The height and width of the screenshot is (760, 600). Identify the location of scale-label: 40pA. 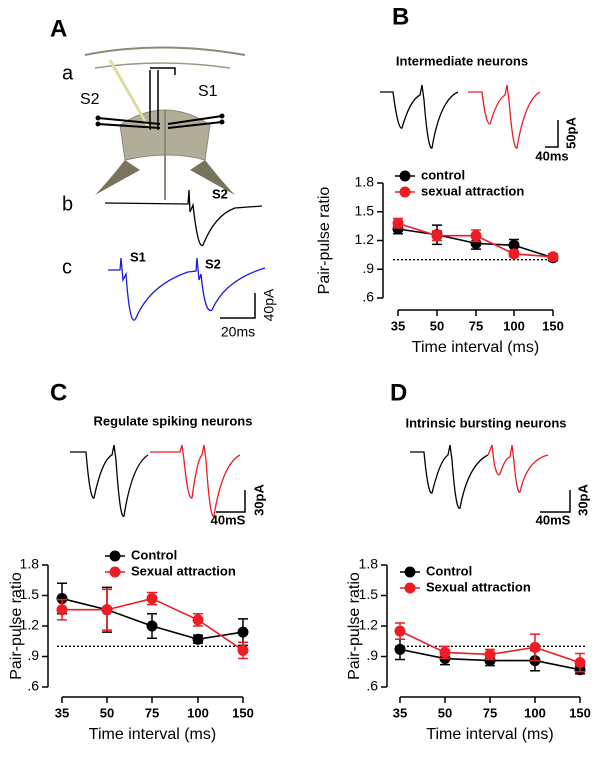
(269, 304).